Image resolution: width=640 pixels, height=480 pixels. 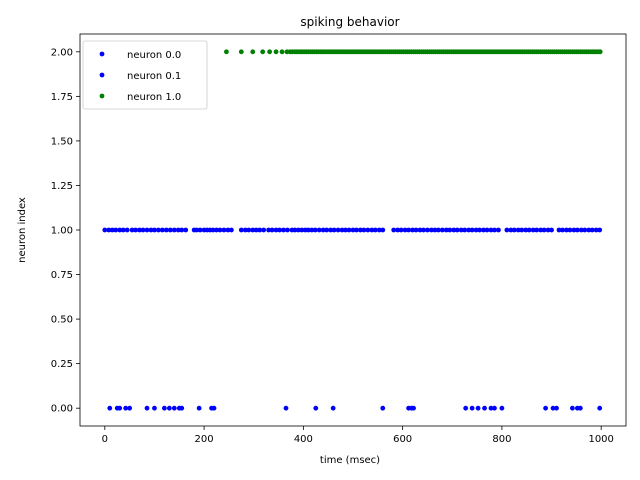 I want to click on x-tick-label: 1000, so click(x=600, y=439).